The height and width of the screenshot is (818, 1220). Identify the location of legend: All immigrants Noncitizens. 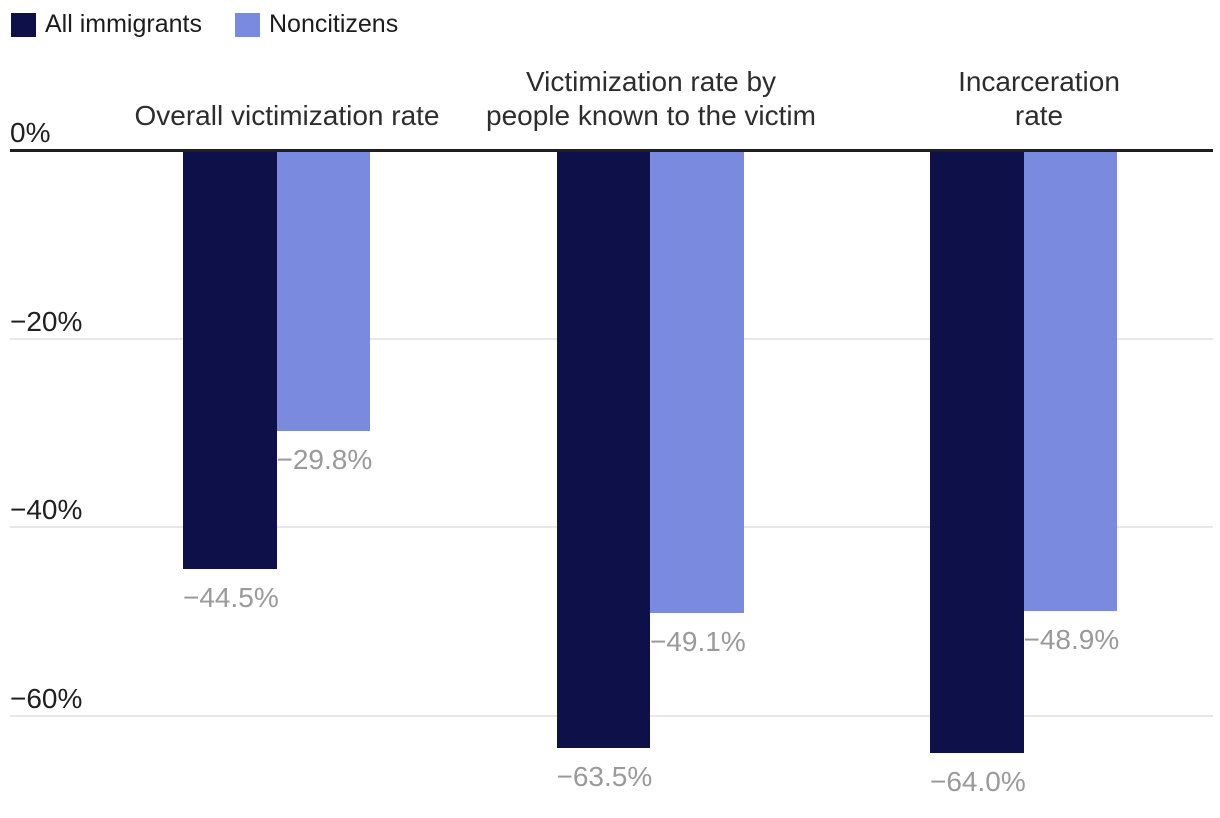
(204, 24).